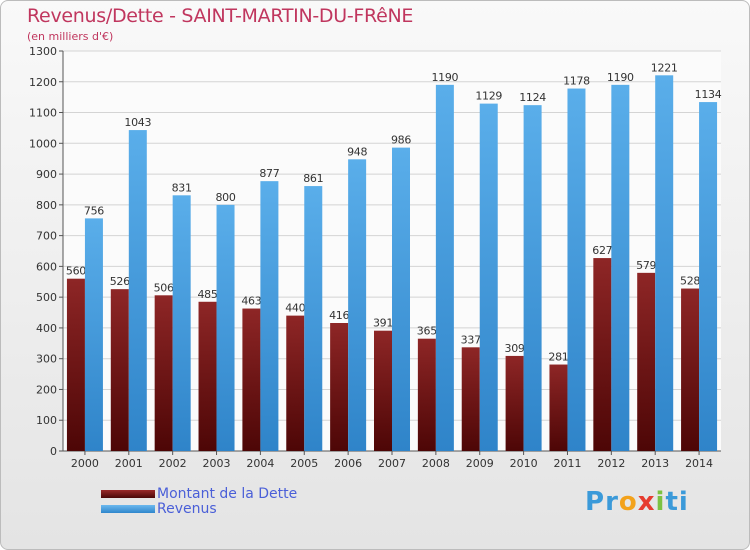 Image resolution: width=750 pixels, height=550 pixels. I want to click on data-label-dette: 391, so click(383, 323).